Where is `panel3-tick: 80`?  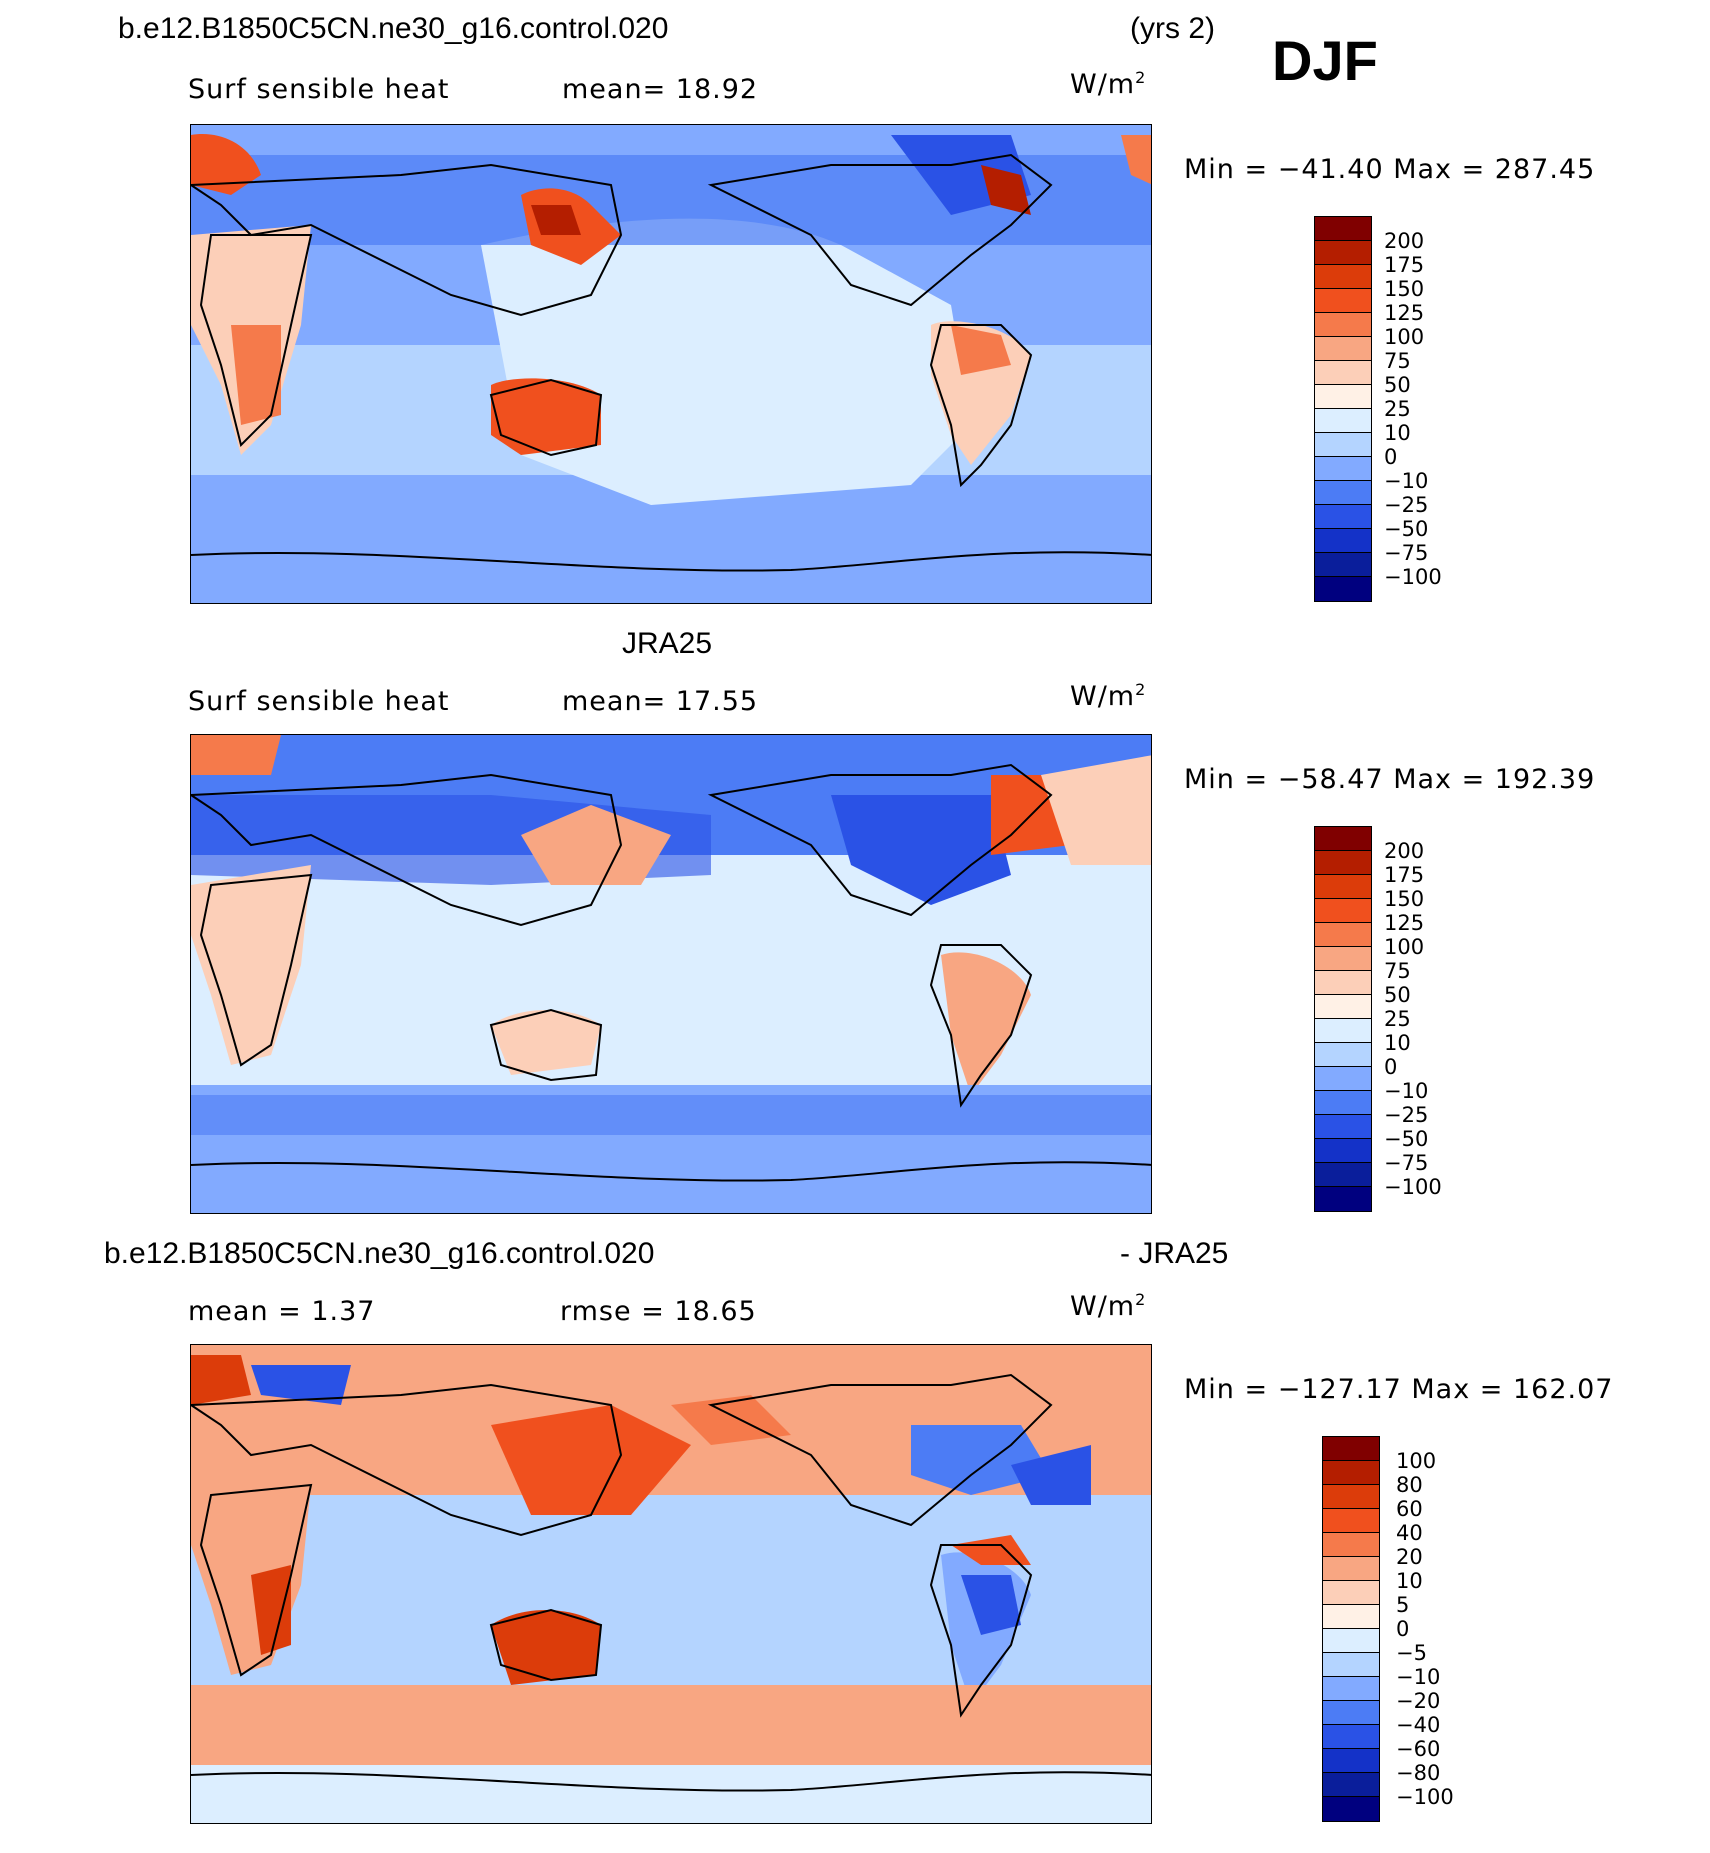
panel3-tick: 80 is located at coordinates (1409, 1485).